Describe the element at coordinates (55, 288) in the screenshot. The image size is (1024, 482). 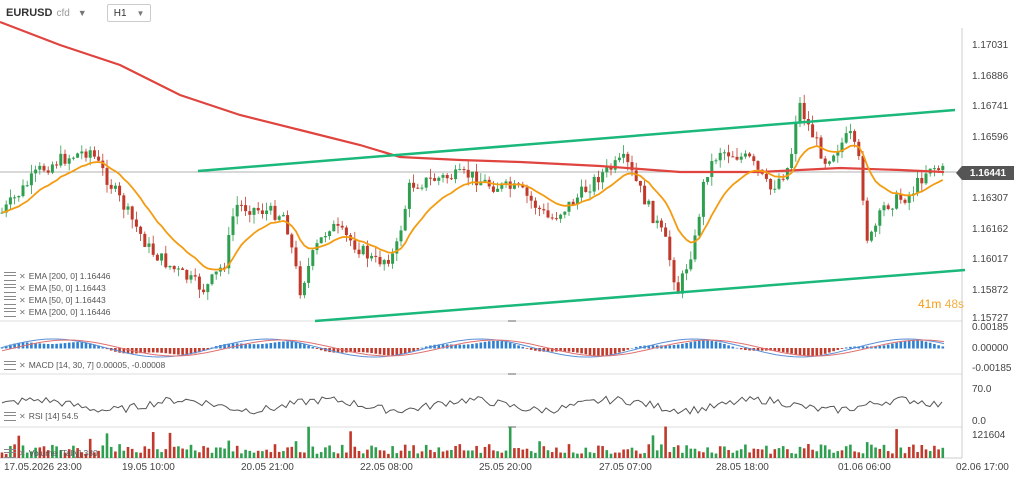
I see `legend-ema-50-a: ✕ EMA [50, 0] 1.16443` at that location.